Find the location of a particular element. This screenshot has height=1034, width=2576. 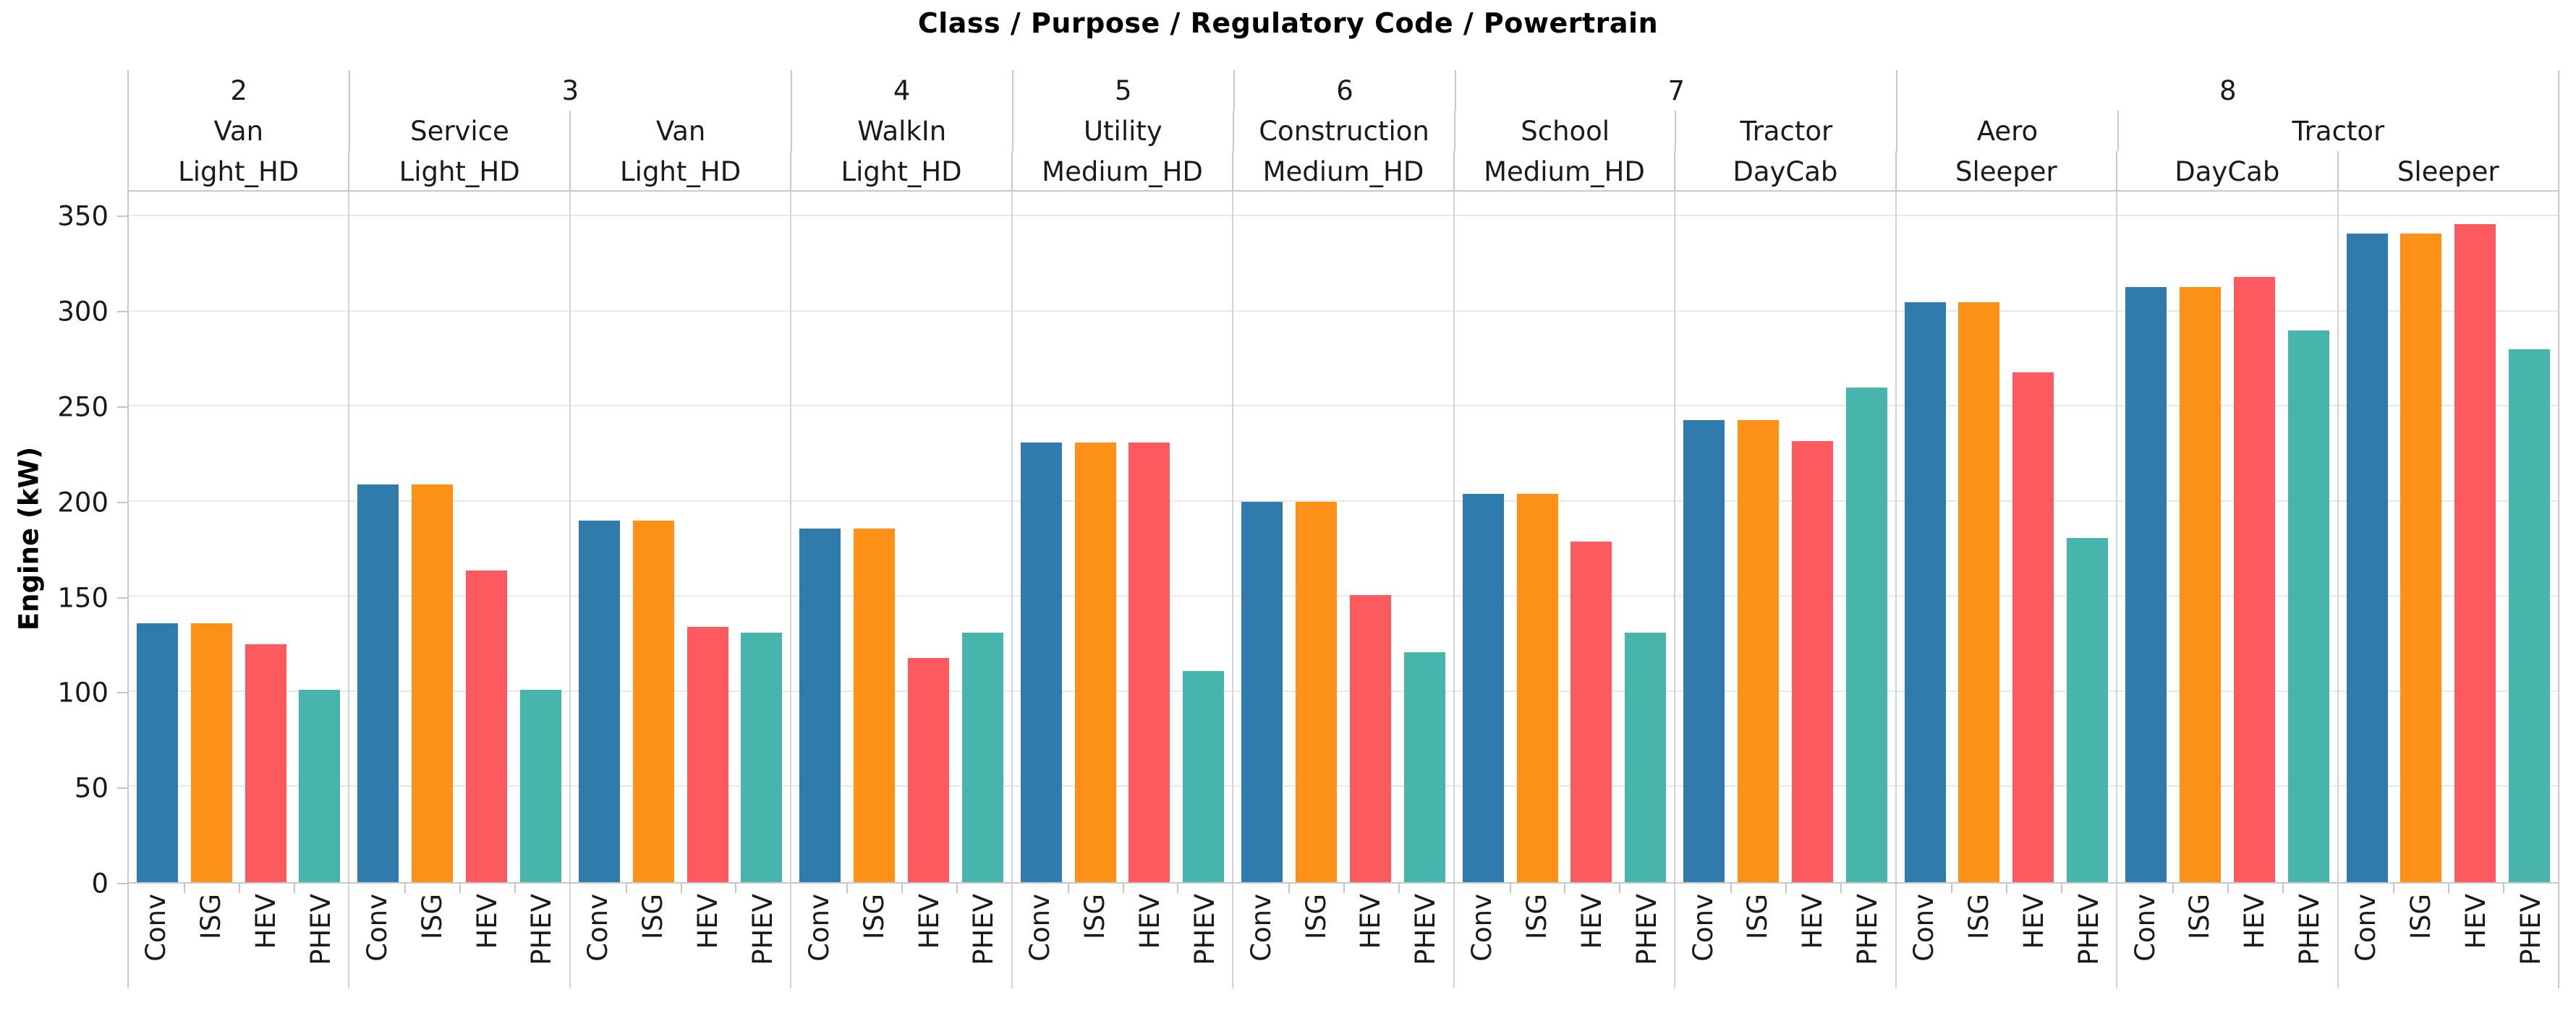

purpose-header: Aero is located at coordinates (2006, 131).